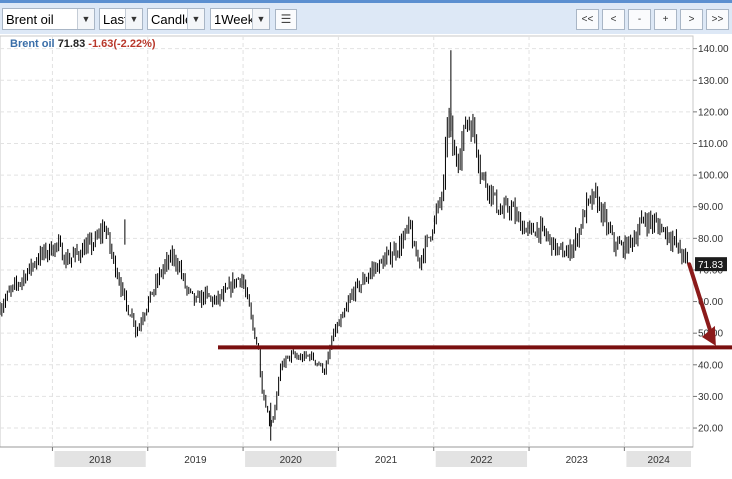  I want to click on legend-symbol: Brent oil, so click(32, 44).